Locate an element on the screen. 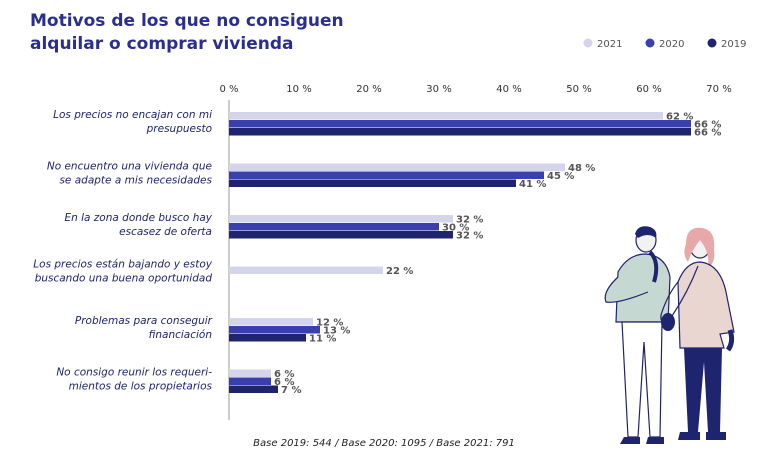 The image size is (768, 475). category-label: Problemas para conseguir is located at coordinates (144, 321).